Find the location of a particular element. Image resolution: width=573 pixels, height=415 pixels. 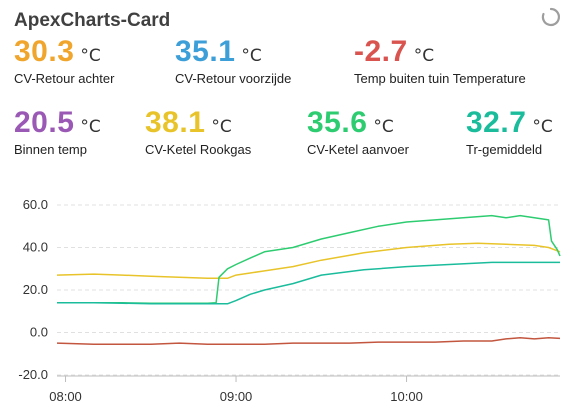

y-tick-label: 60.0 is located at coordinates (35, 204).